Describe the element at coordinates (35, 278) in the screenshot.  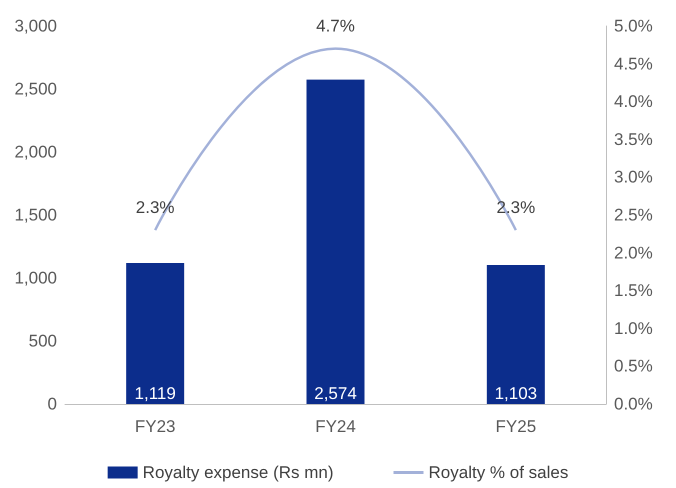
I see `y-tick-label: 1,000` at that location.